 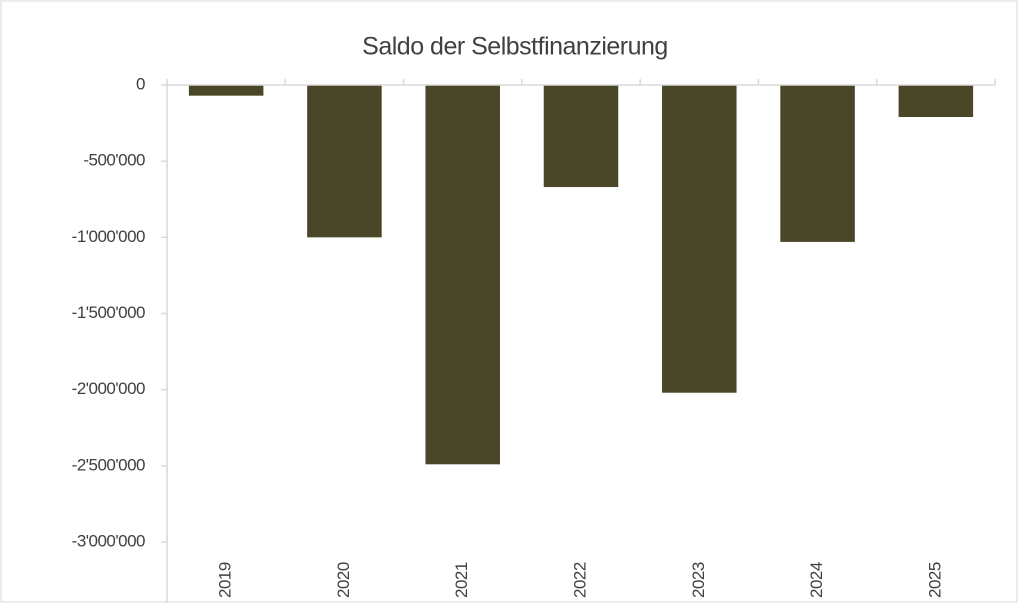 I want to click on x-tick-label: 2020, so click(x=343, y=580).